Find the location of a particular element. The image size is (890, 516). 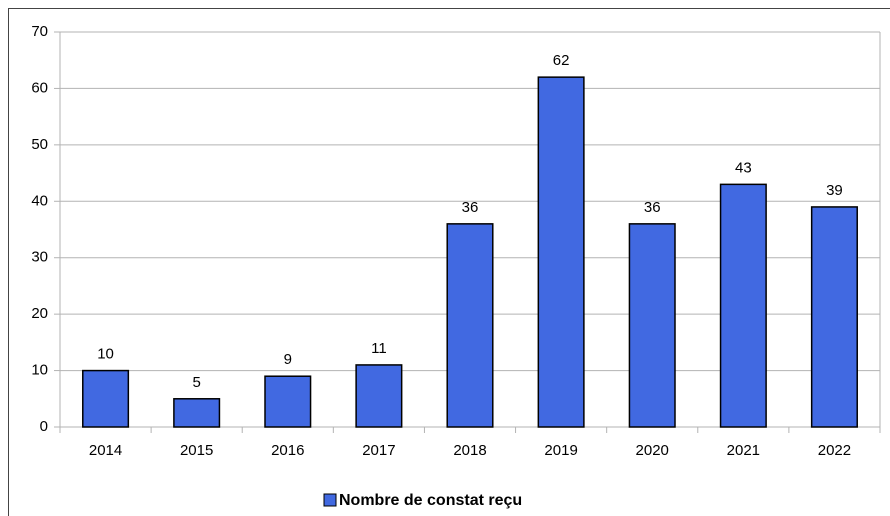

data-label: 11 is located at coordinates (379, 348).